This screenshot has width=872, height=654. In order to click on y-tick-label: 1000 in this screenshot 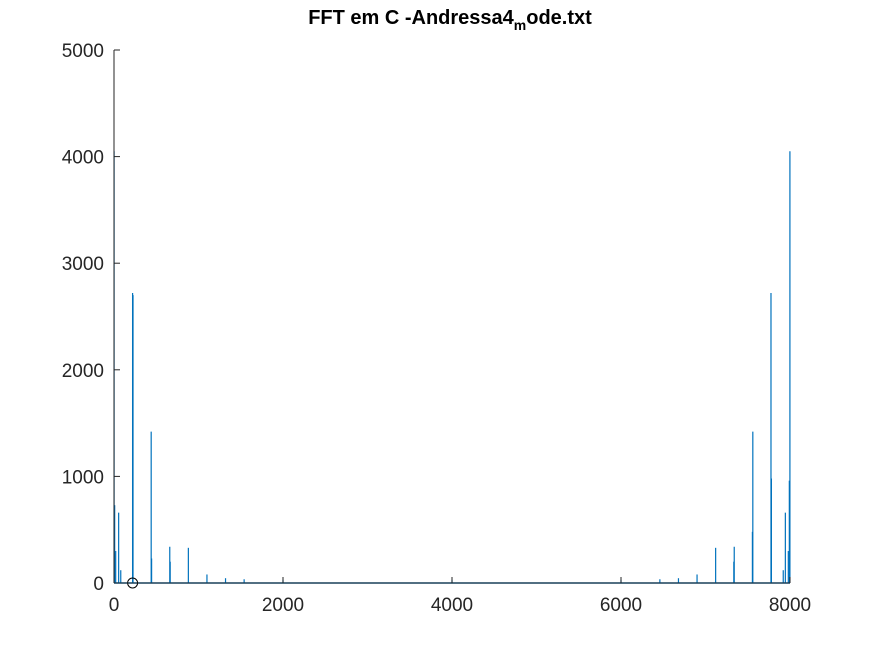, I will do `click(83, 477)`.